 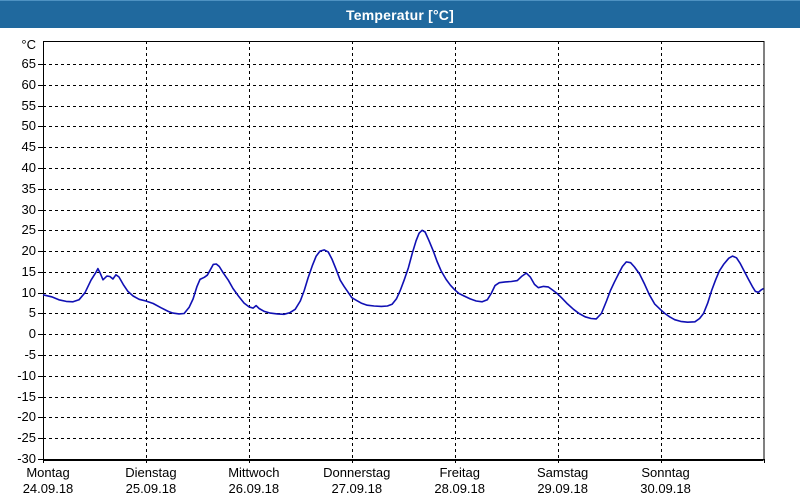 What do you see at coordinates (357, 488) in the screenshot?
I see `day-date-label: 27.09.18` at bounding box center [357, 488].